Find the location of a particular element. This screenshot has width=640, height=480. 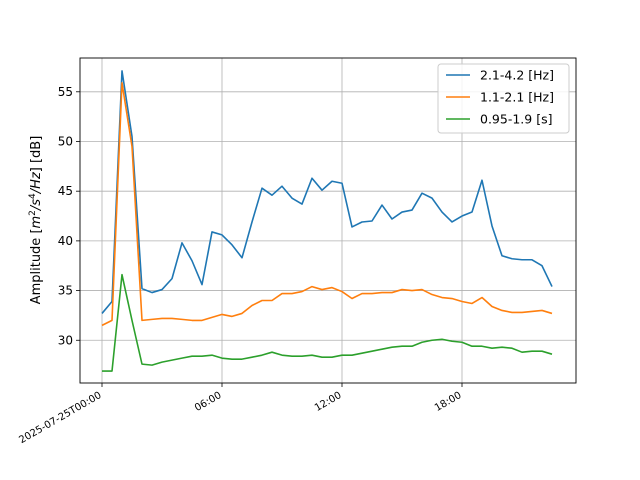

legend-box is located at coordinates (503, 98).